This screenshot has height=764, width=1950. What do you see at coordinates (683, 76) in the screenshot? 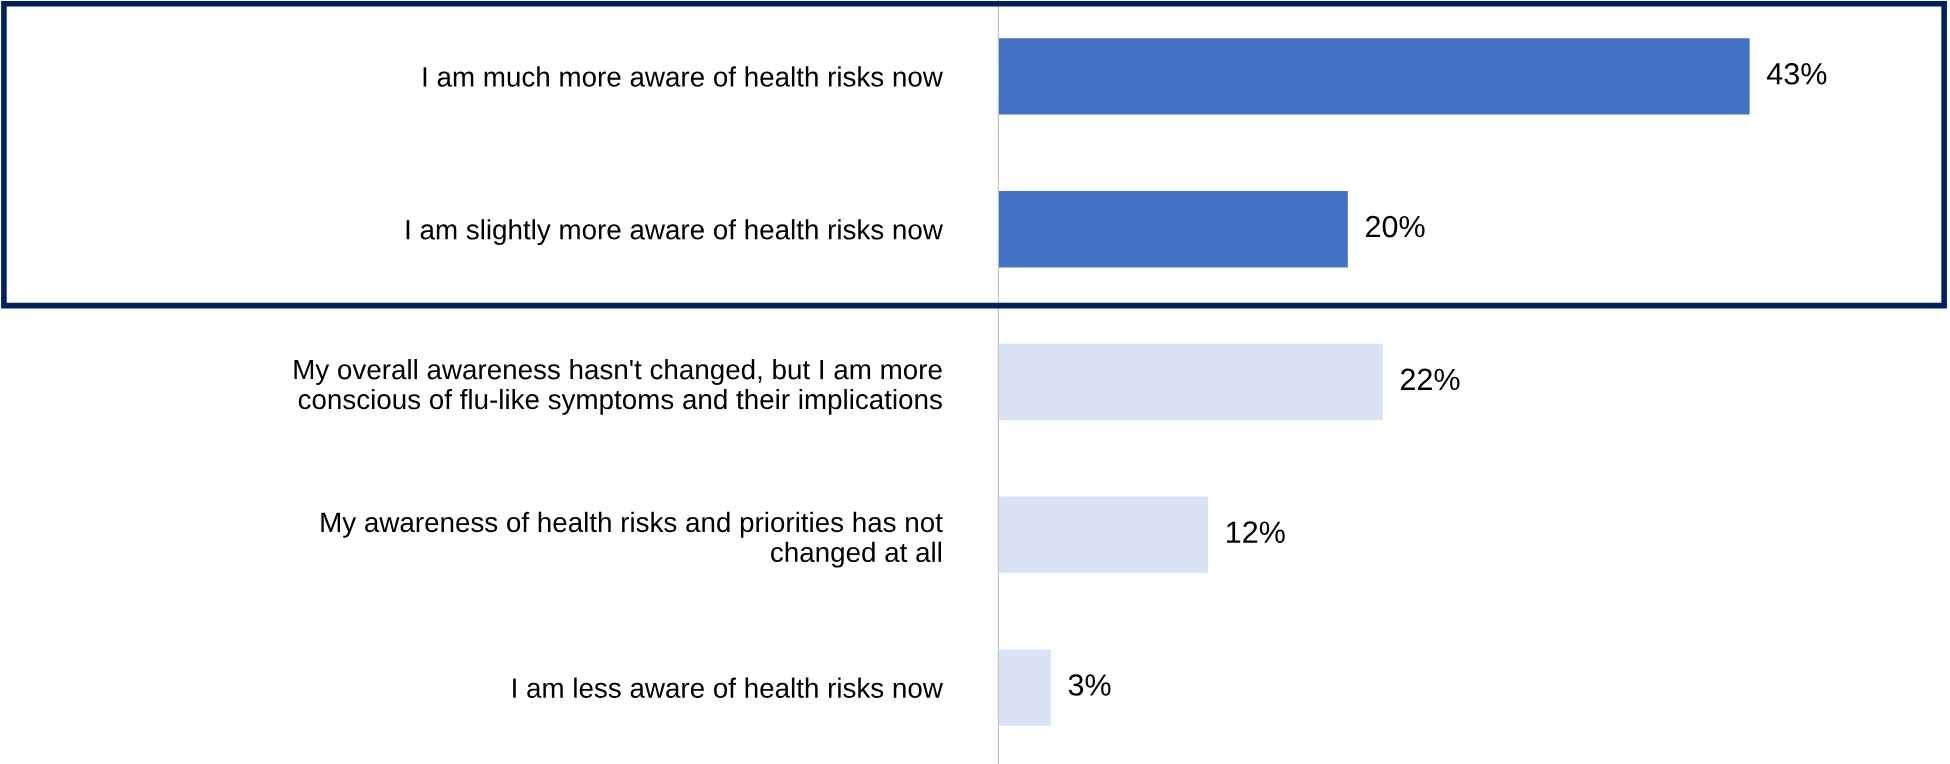
I see `y-tick-label: I am much more aware of health risks now` at bounding box center [683, 76].